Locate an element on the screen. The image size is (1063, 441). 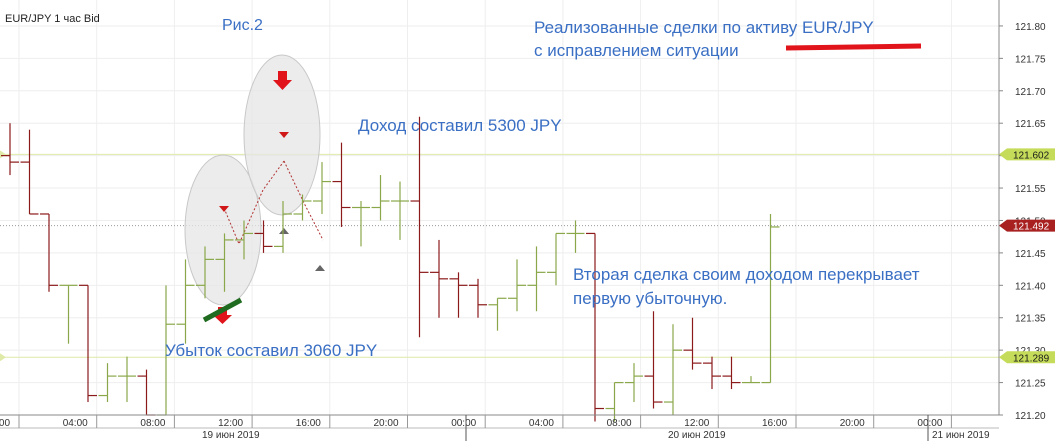
price-badge-label: 121.289 is located at coordinates (1031, 358).